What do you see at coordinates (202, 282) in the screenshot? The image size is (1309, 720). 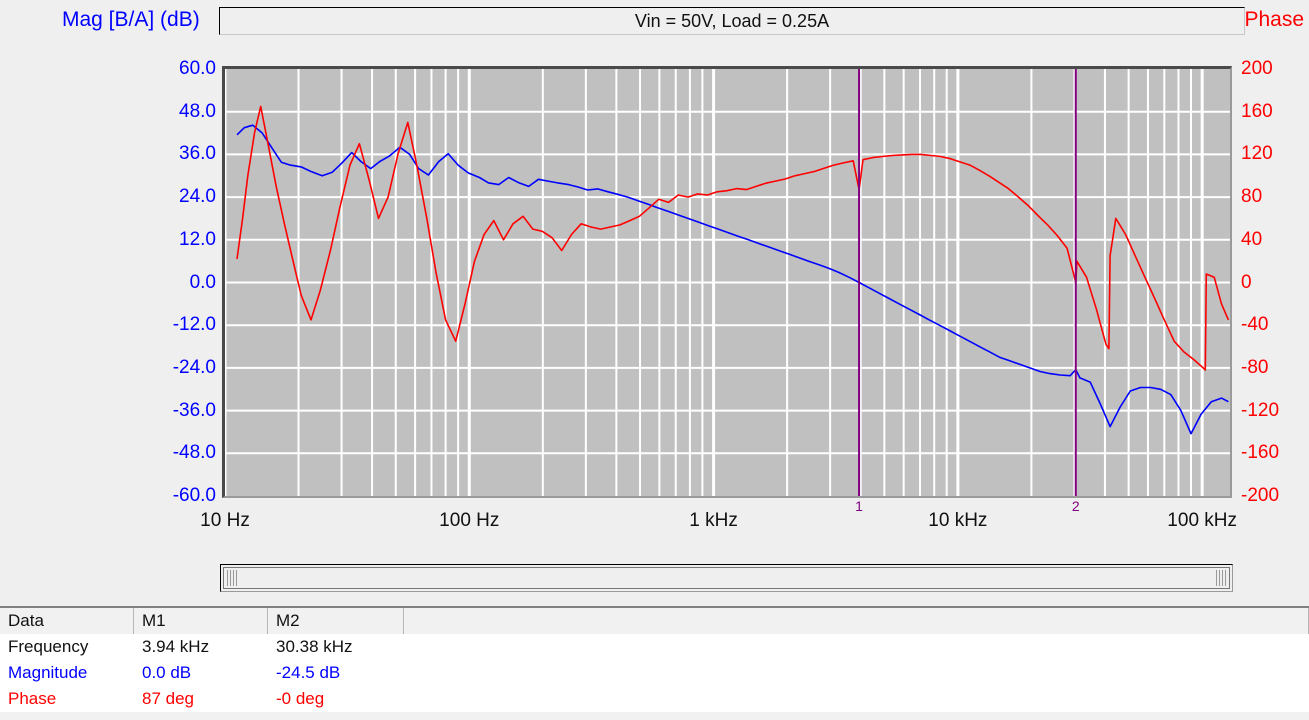 I see `y-tick-left: 0.0` at bounding box center [202, 282].